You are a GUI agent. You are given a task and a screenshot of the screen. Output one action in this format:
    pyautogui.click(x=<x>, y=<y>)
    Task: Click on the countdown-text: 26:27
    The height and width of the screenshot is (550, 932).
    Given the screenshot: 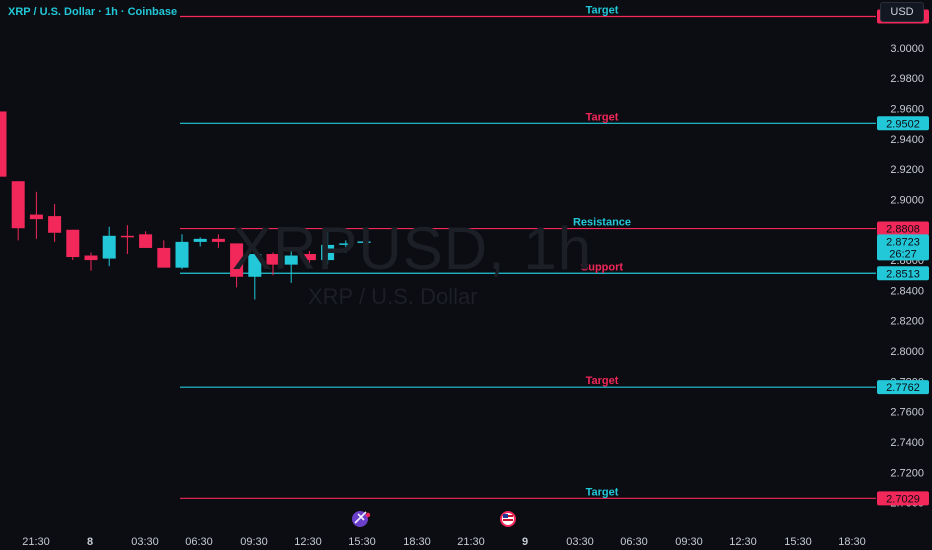 What is the action you would take?
    pyautogui.click(x=903, y=254)
    